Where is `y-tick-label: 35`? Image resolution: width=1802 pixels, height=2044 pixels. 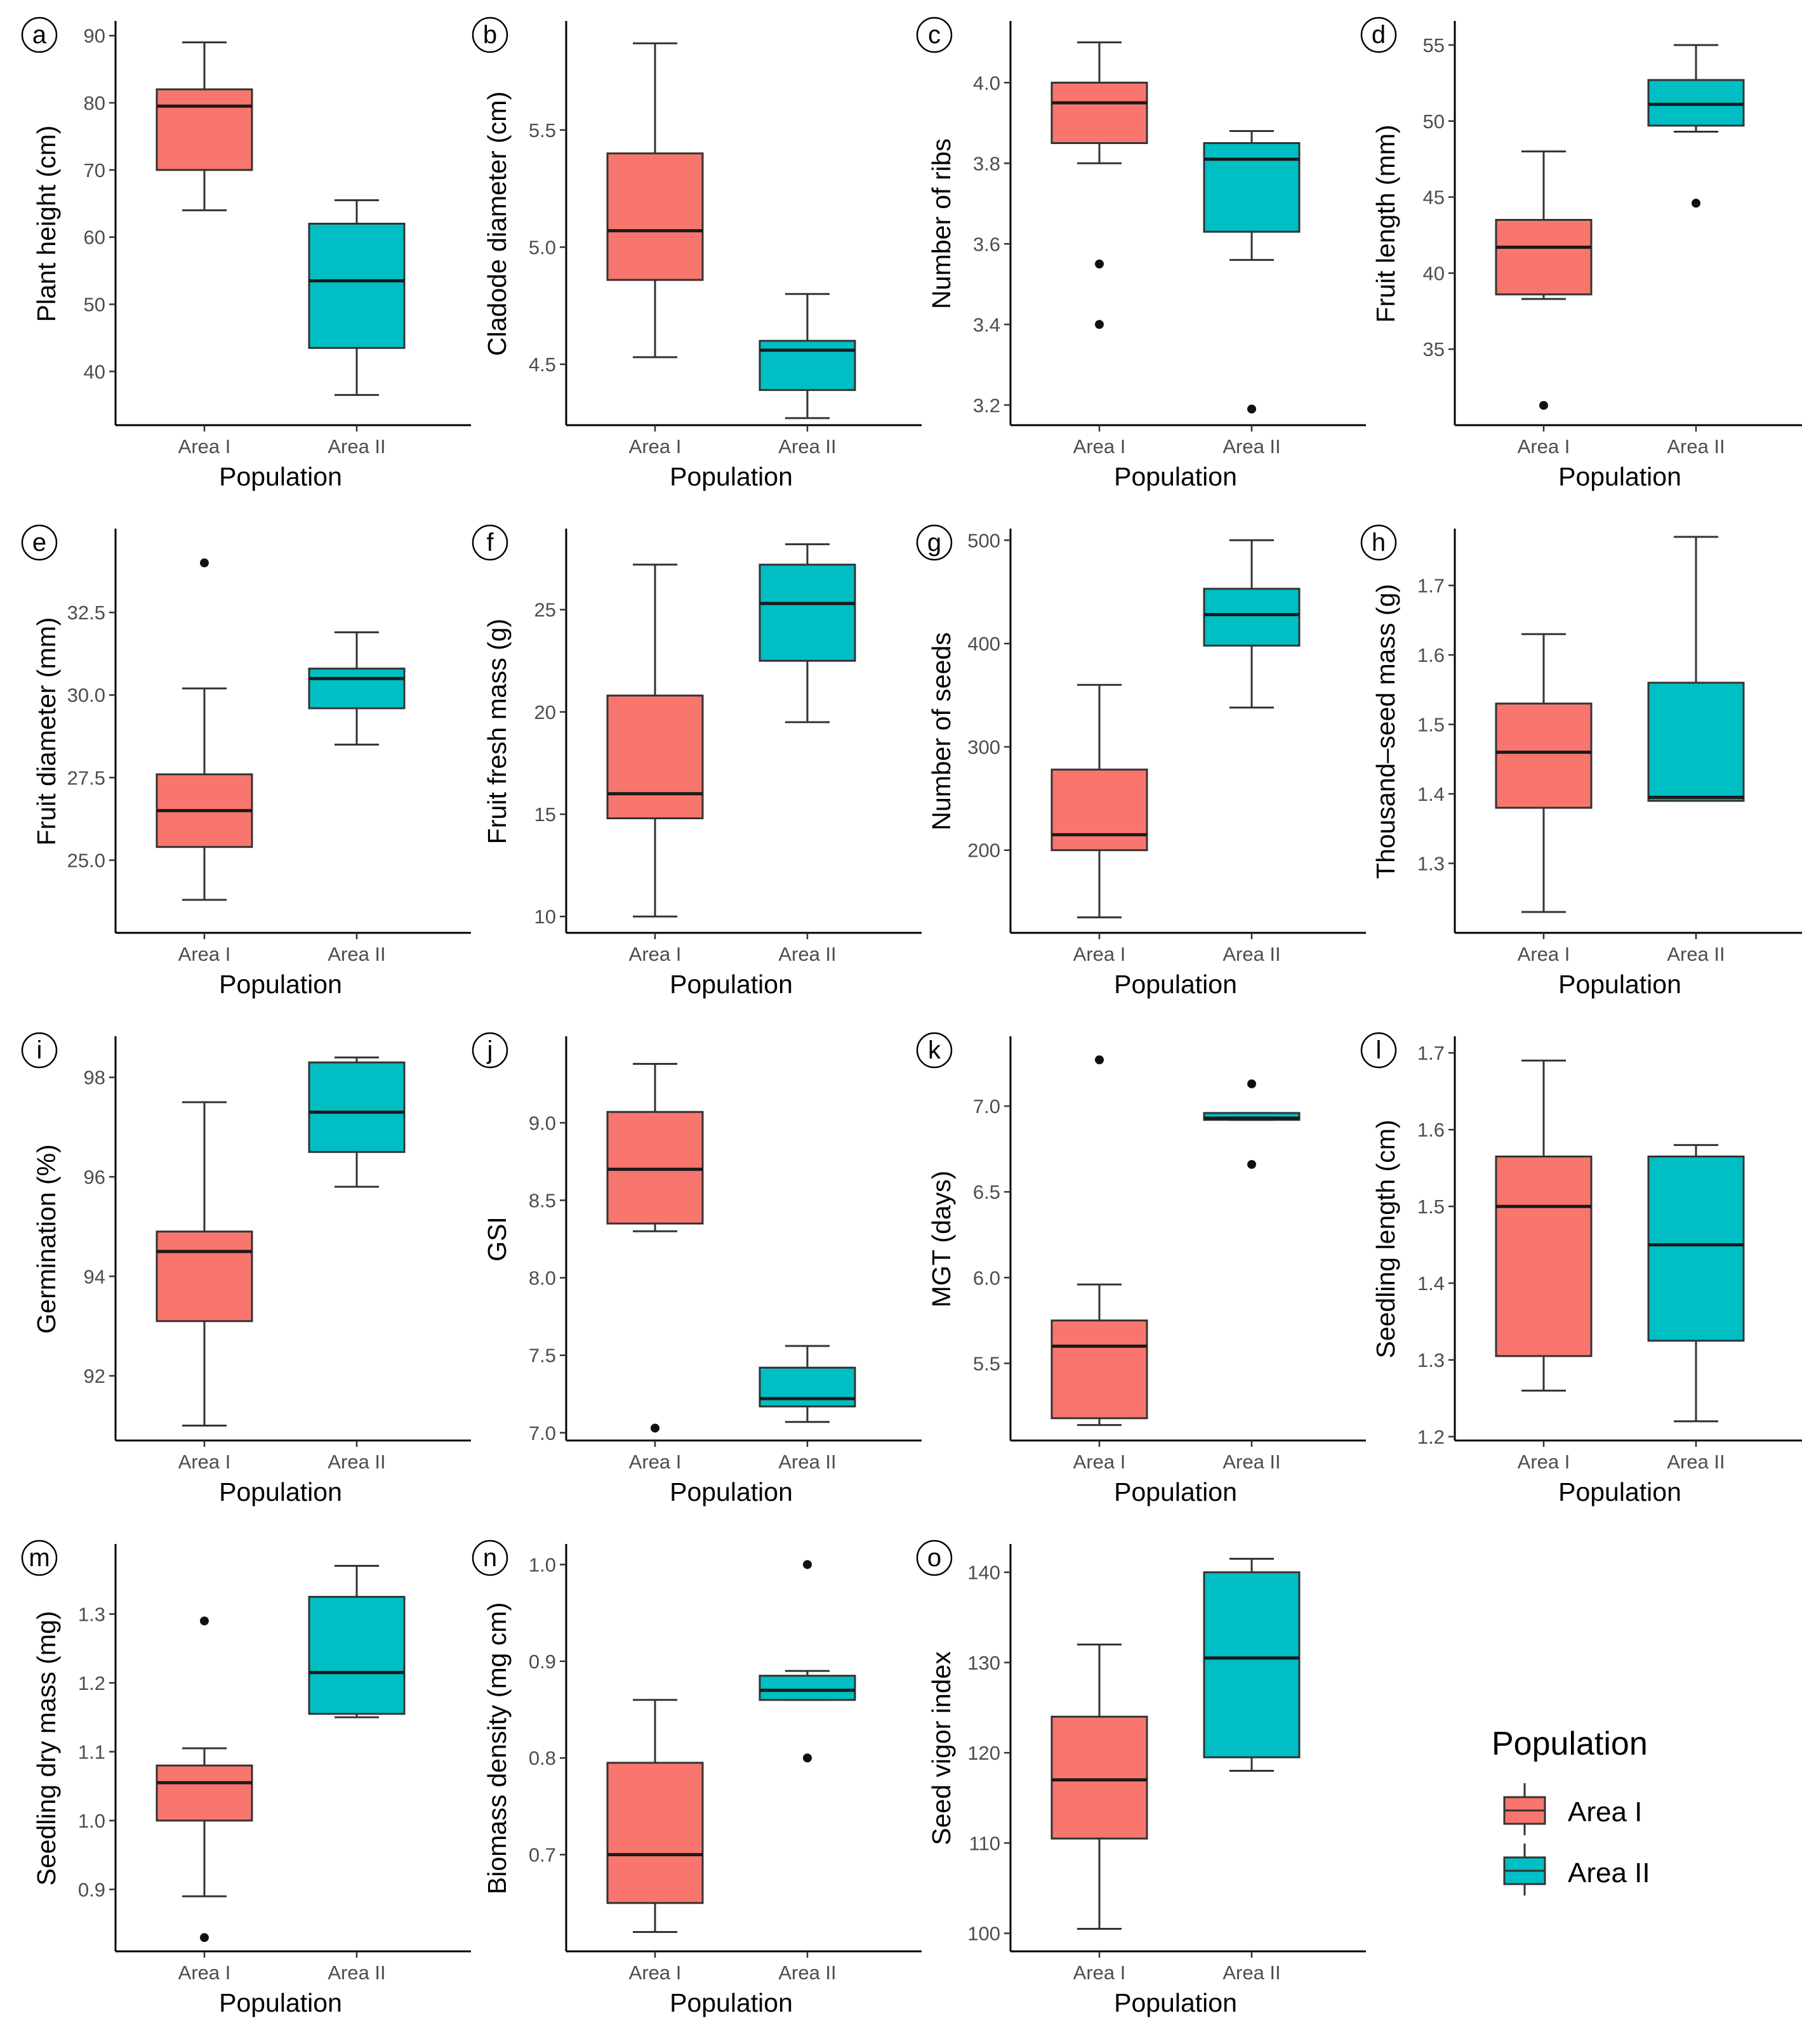
y-tick-label: 35 is located at coordinates (1434, 349).